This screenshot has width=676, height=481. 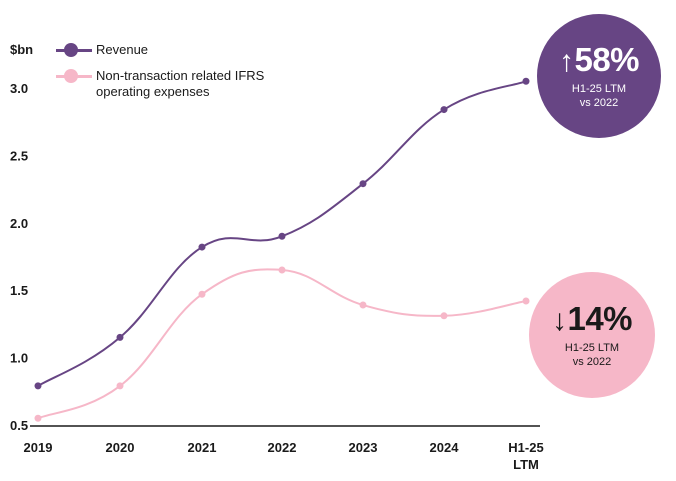 I want to click on opex-point-2022, so click(x=282, y=270).